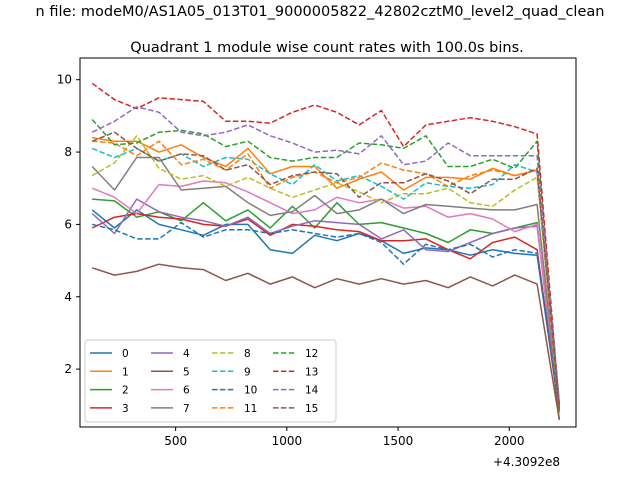  I want to click on legend-label-3: 3, so click(125, 409).